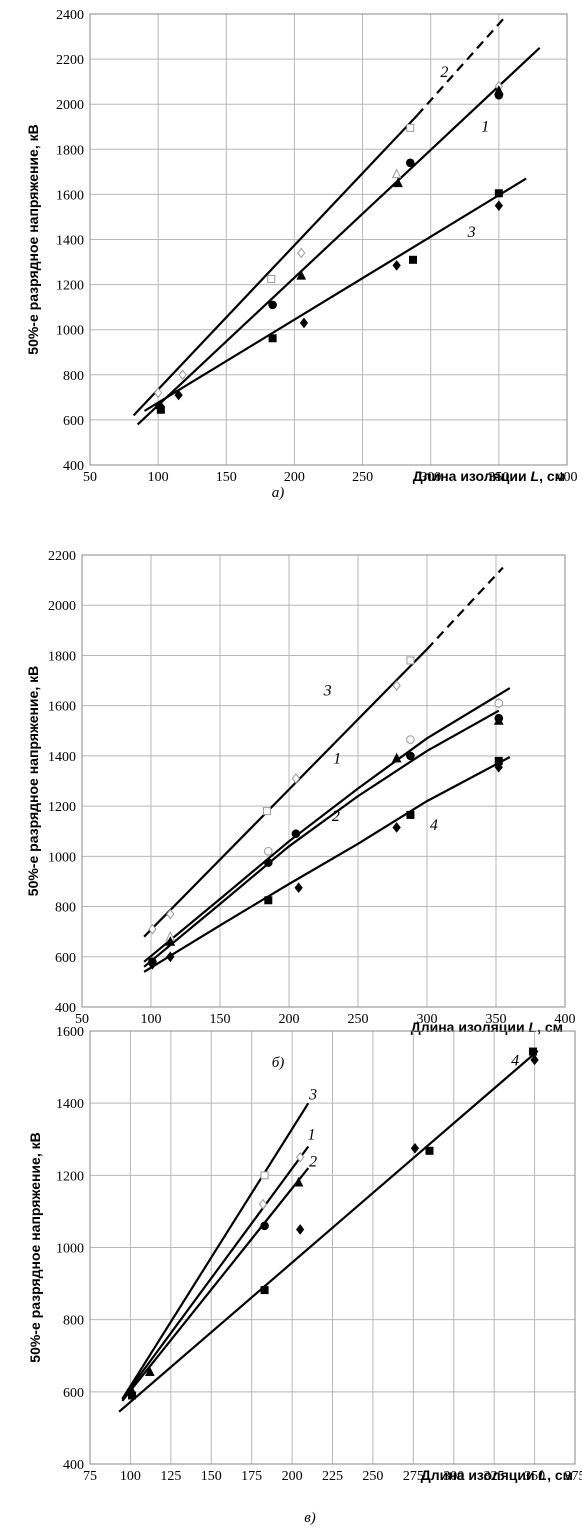 The width and height of the screenshot is (582, 1535). What do you see at coordinates (35, 1247) in the screenshot?
I see `y-axis-label: 50%-е разрядное напряжение, кВ` at bounding box center [35, 1247].